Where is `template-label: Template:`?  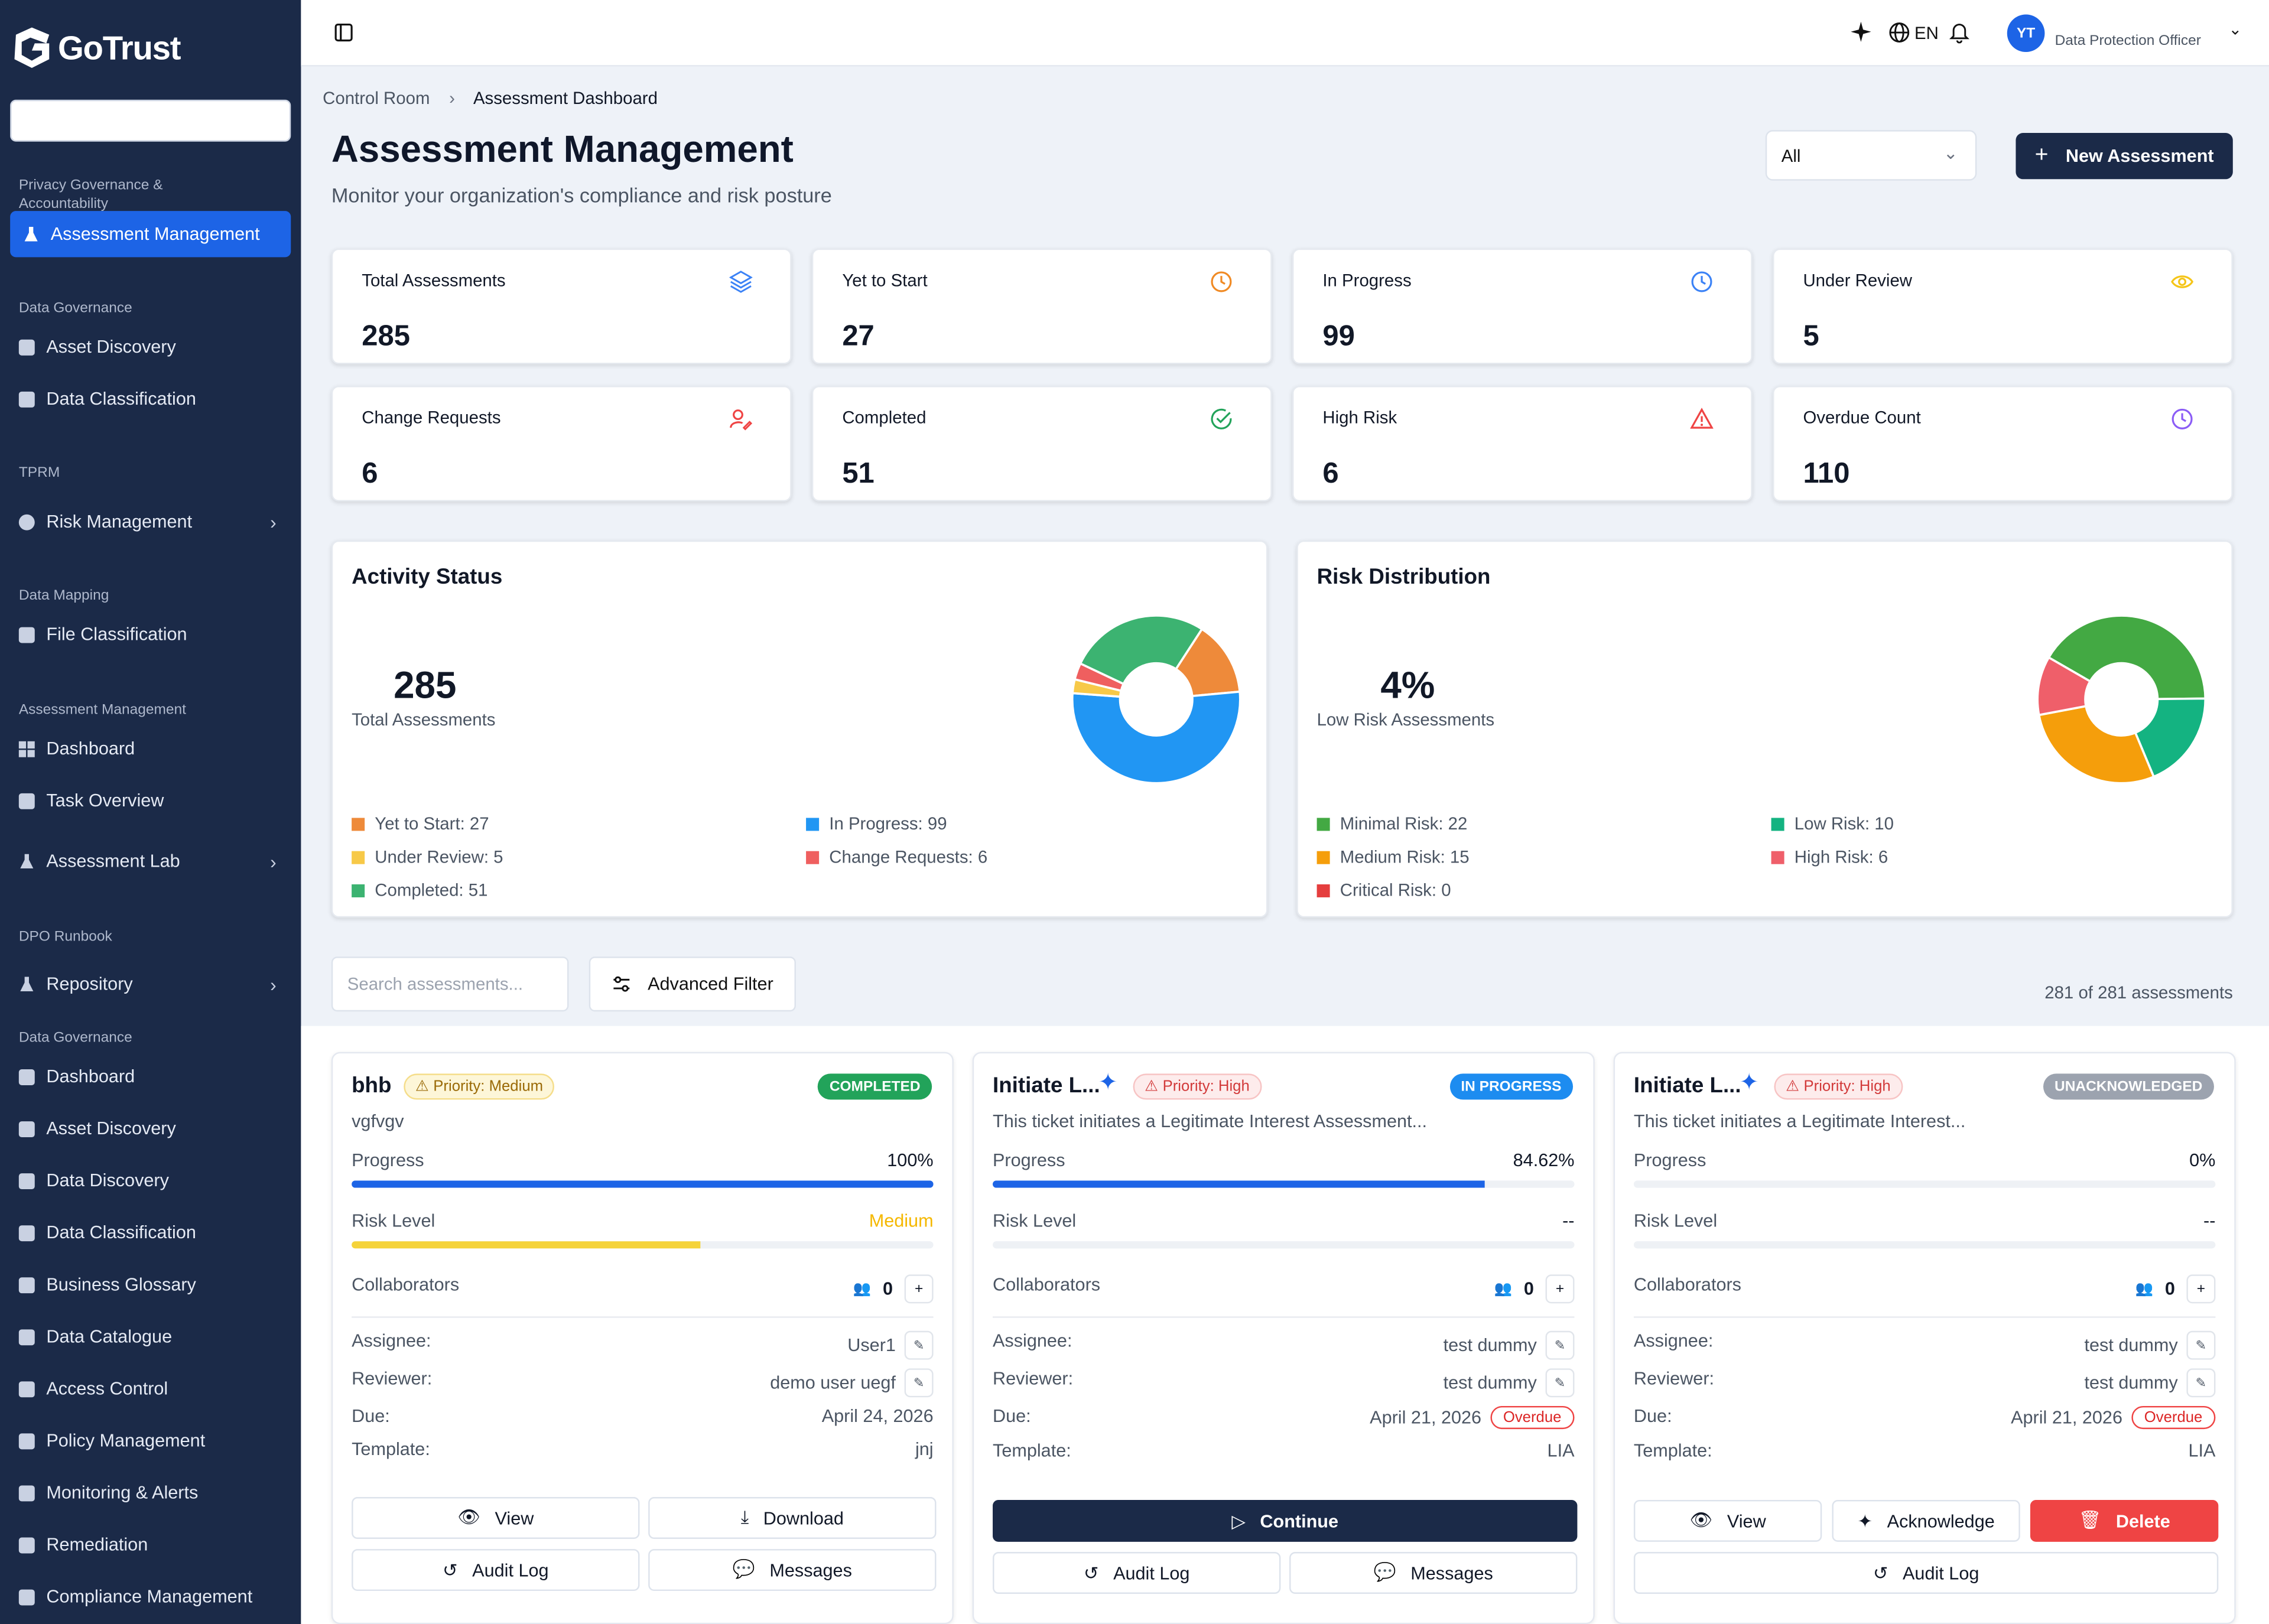
template-label: Template: is located at coordinates (1032, 1451).